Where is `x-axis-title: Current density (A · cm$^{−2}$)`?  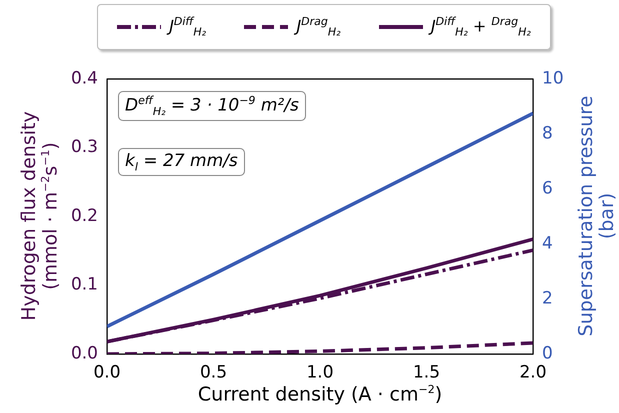 x-axis-title: Current density (A · cm$^{−2}$) is located at coordinates (320, 394).